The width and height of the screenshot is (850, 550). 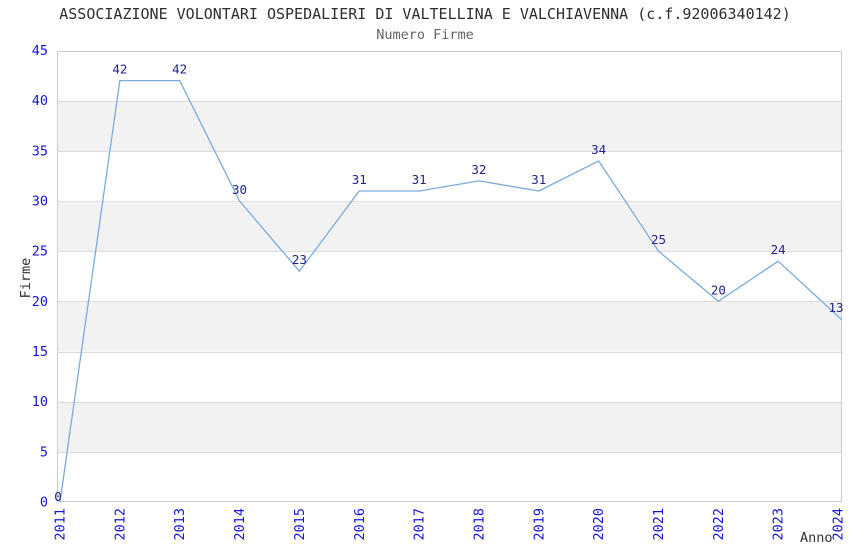 I want to click on x-tick-label: 2015, so click(x=300, y=524).